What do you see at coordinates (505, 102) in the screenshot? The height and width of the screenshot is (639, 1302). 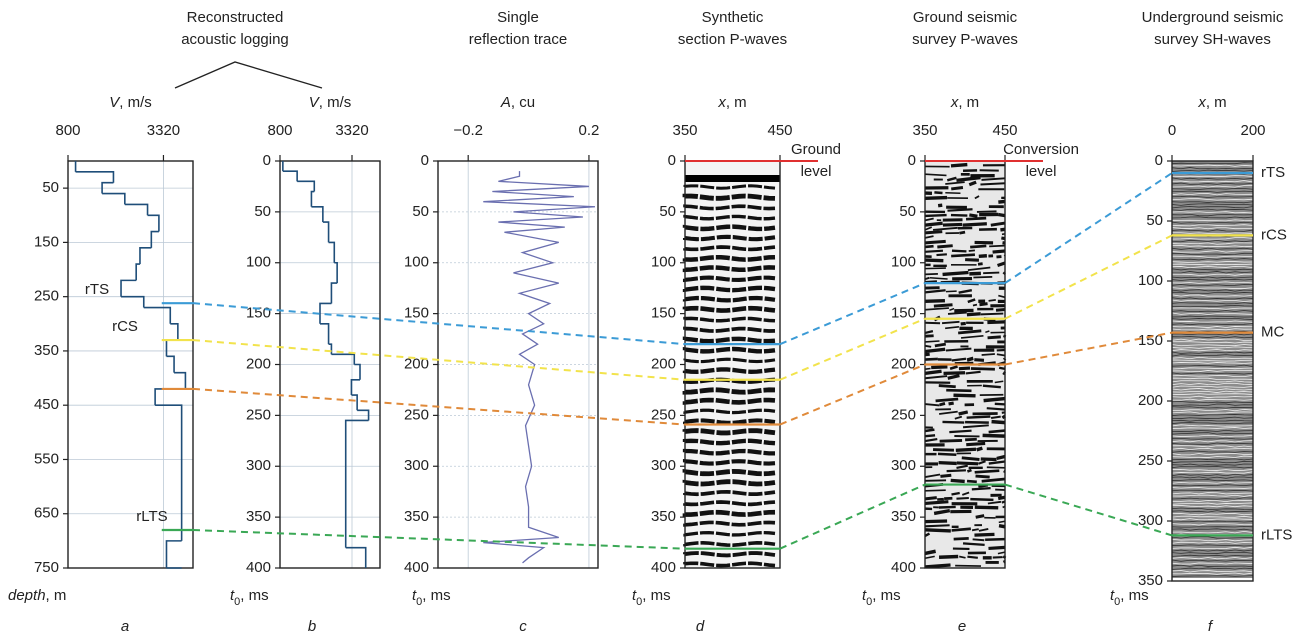 I see `axis-symbol: A` at bounding box center [505, 102].